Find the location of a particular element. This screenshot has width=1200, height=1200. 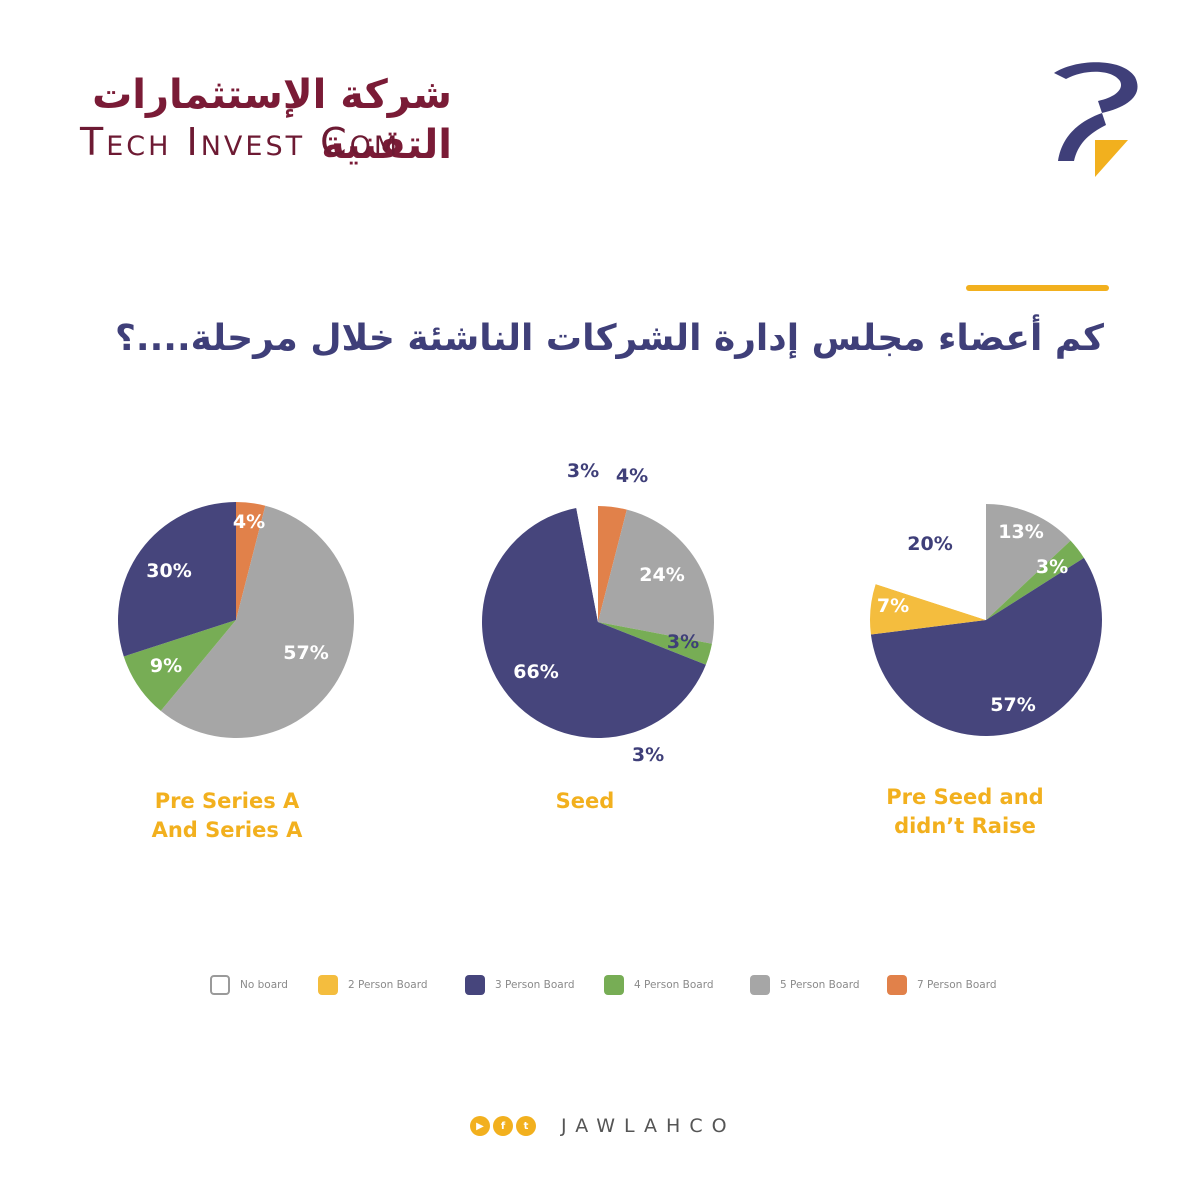

legend-item-5-person: 5 Person Board is located at coordinates (805, 985).